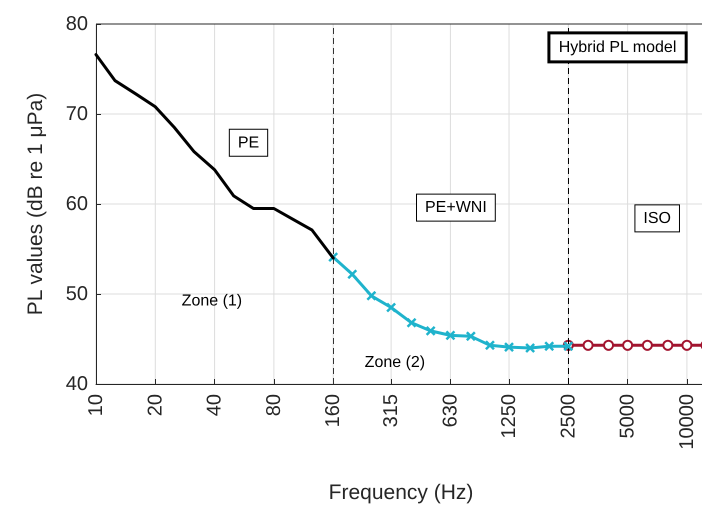 This screenshot has height=508, width=702. I want to click on x-tick-label: 40, so click(215, 405).